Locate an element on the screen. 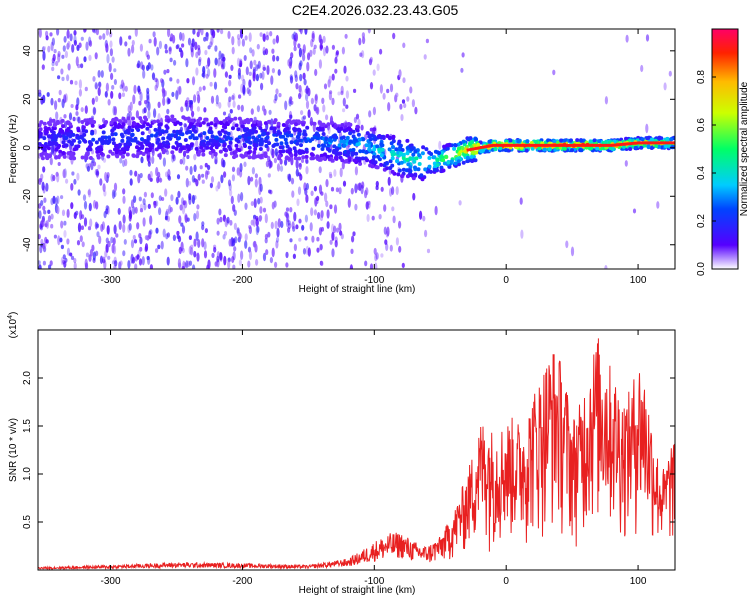 The image size is (750, 600). snr-y-tick-label: 1.5 is located at coordinates (27, 426).